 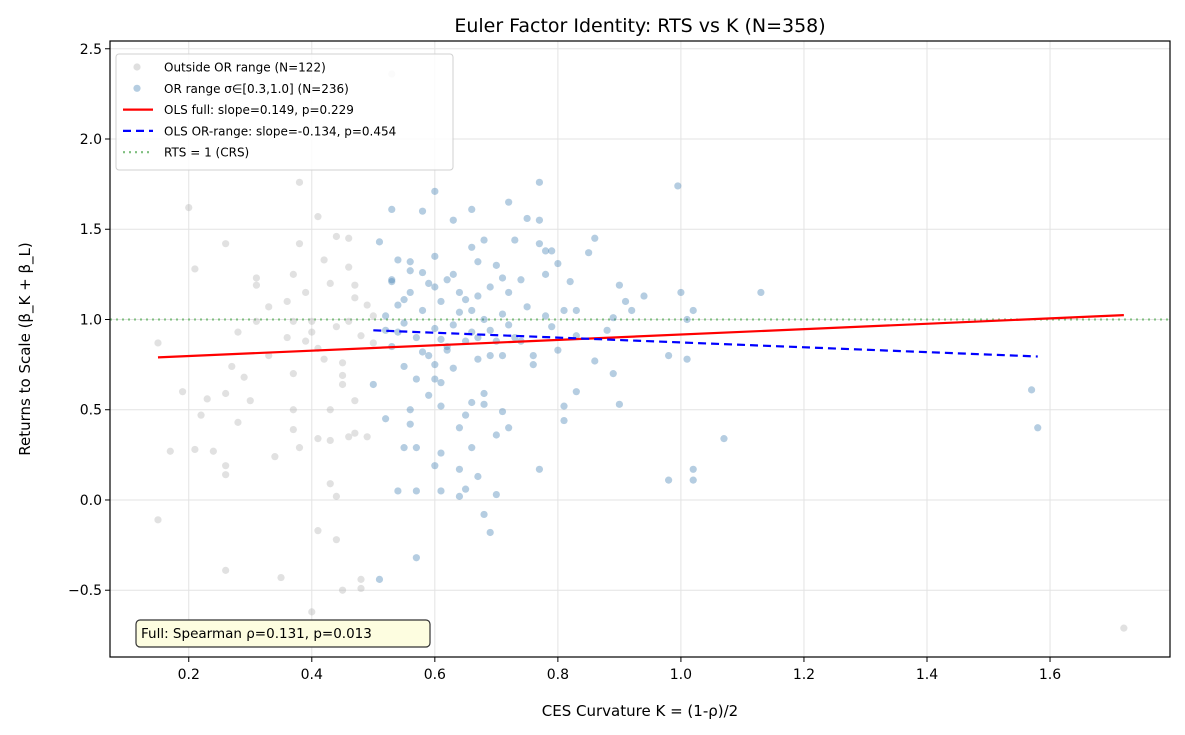 What do you see at coordinates (206, 153) in the screenshot?
I see `legend-label: RTS = 1 (CRS)` at bounding box center [206, 153].